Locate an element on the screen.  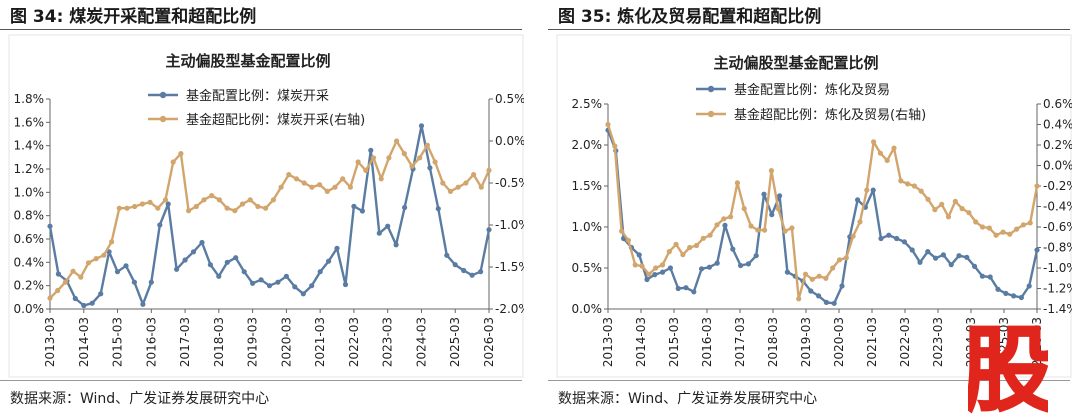
right-tick-label: -1.0% is located at coordinates (509, 225).